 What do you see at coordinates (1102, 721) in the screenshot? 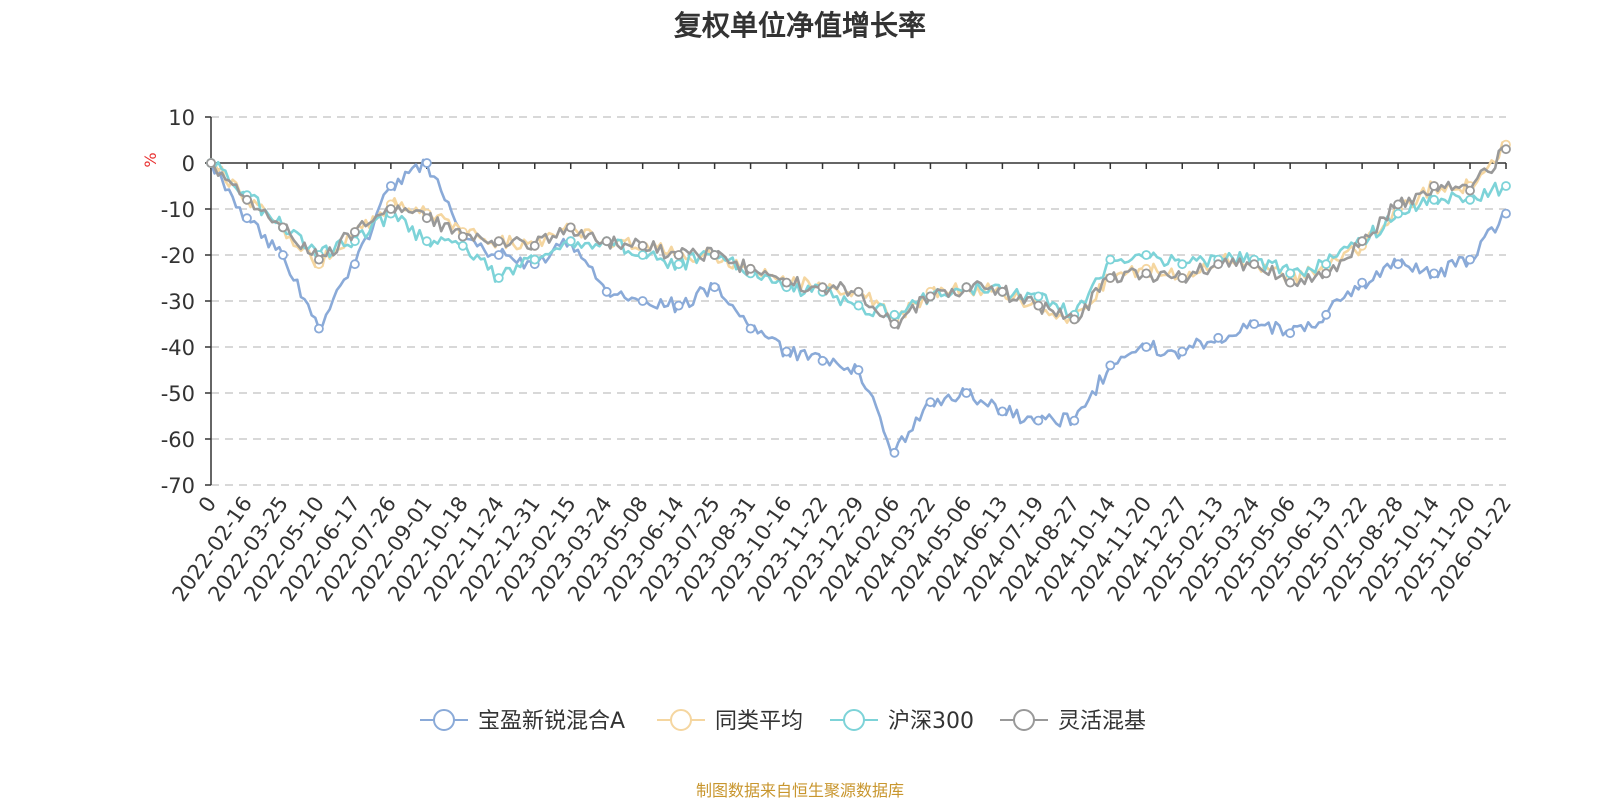
I see `legend-label-3: 灵活混基` at bounding box center [1102, 721].